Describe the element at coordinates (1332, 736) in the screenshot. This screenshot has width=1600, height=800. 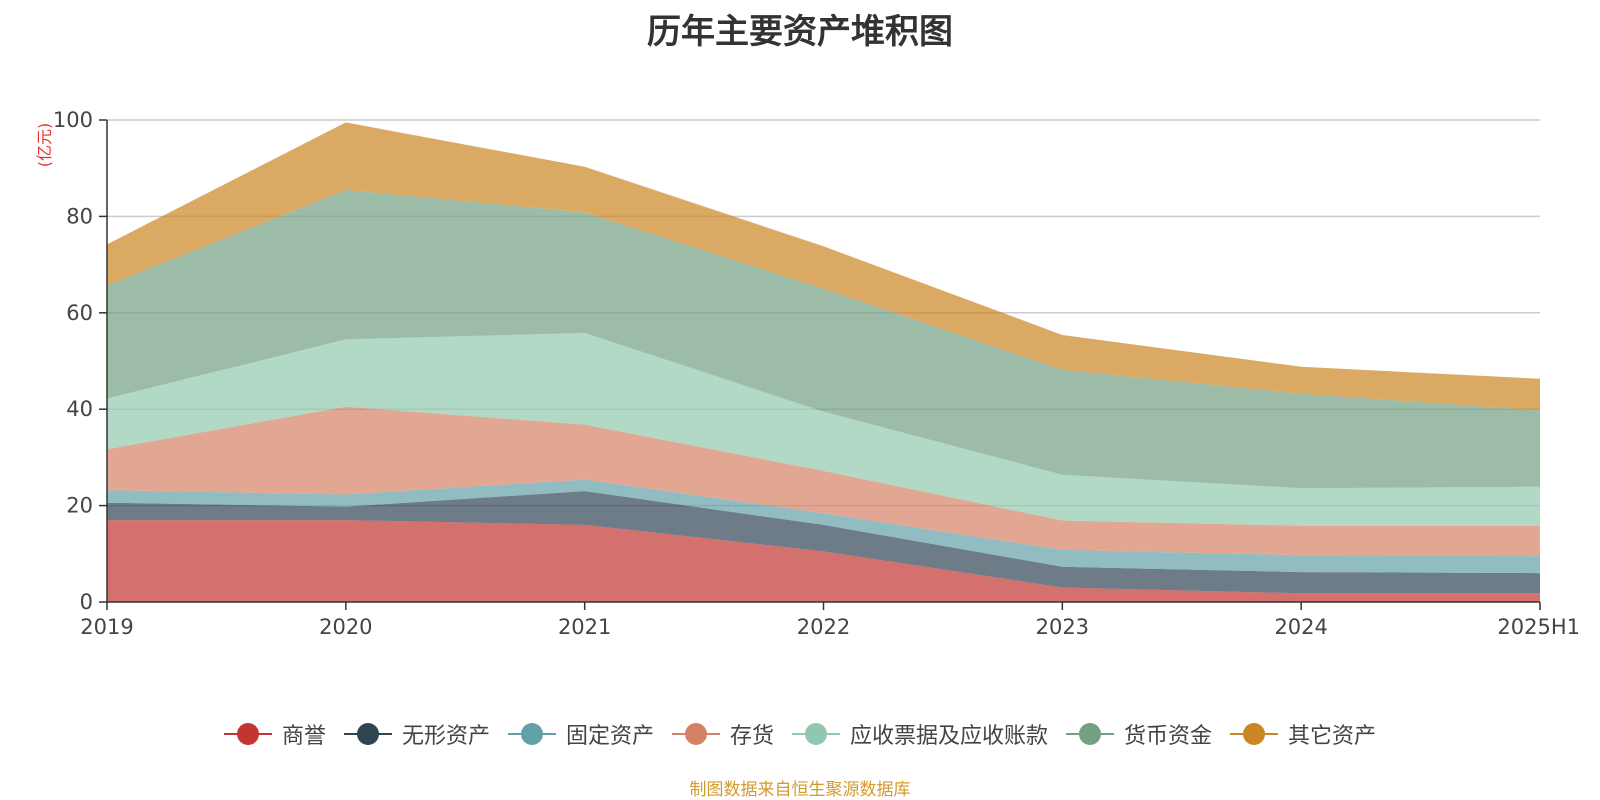
I see `legend-label: 其它资产` at that location.